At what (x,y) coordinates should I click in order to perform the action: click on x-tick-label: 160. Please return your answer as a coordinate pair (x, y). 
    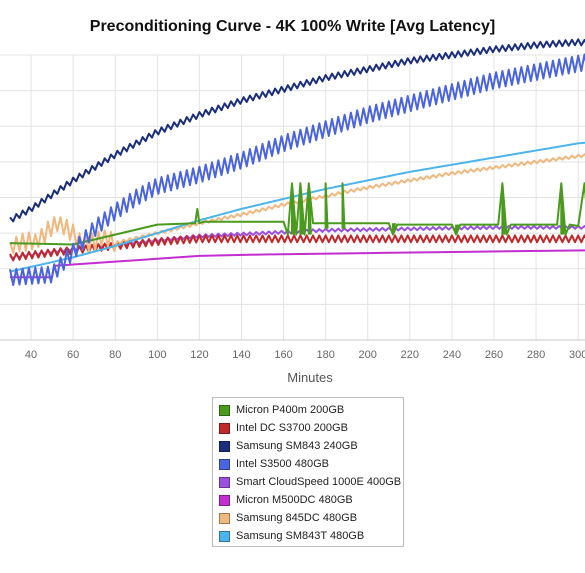
    Looking at the image, I should click on (283, 355).